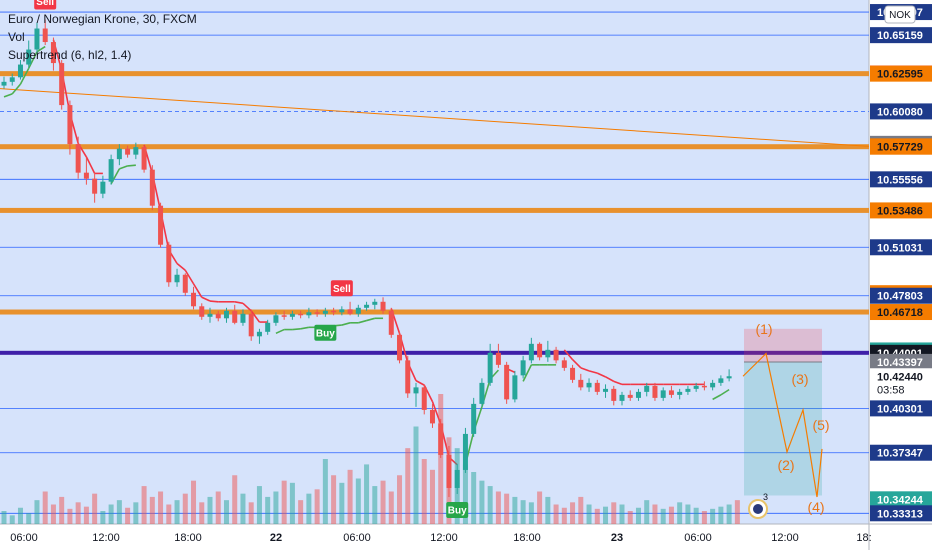  I want to click on price-tag-12: 10.47803, so click(900, 297).